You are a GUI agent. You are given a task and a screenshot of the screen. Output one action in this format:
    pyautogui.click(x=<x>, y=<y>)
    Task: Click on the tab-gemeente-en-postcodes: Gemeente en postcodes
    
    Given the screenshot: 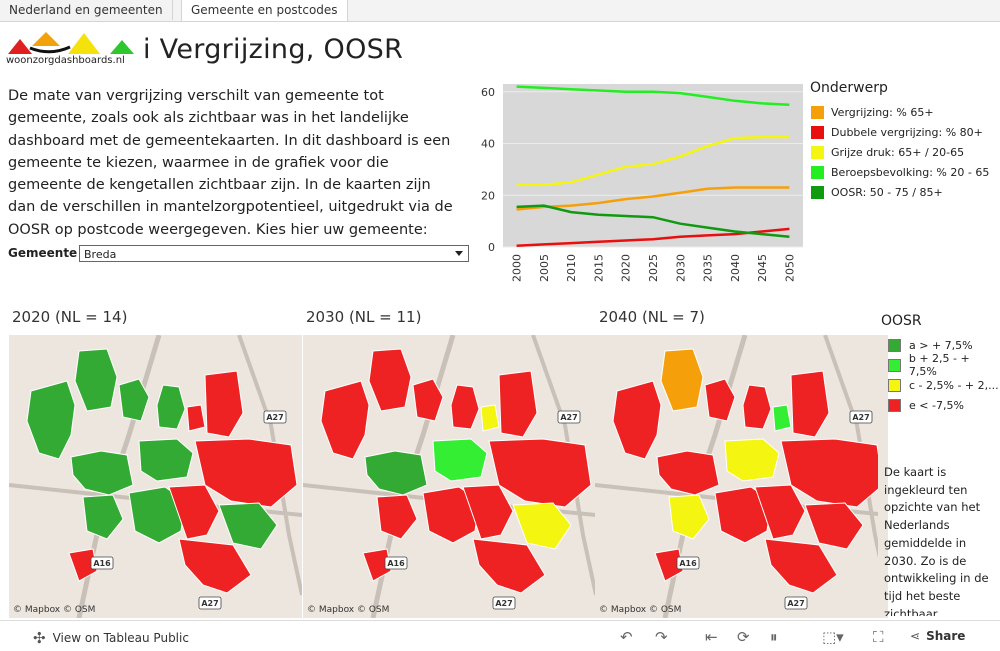 What is the action you would take?
    pyautogui.click(x=264, y=10)
    